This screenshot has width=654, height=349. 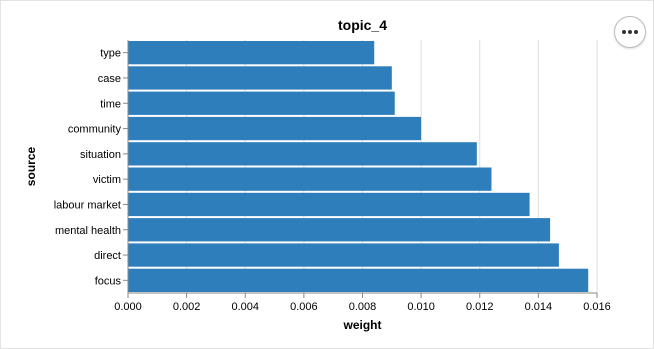 What do you see at coordinates (362, 25) in the screenshot?
I see `chart-title: topic_4` at bounding box center [362, 25].